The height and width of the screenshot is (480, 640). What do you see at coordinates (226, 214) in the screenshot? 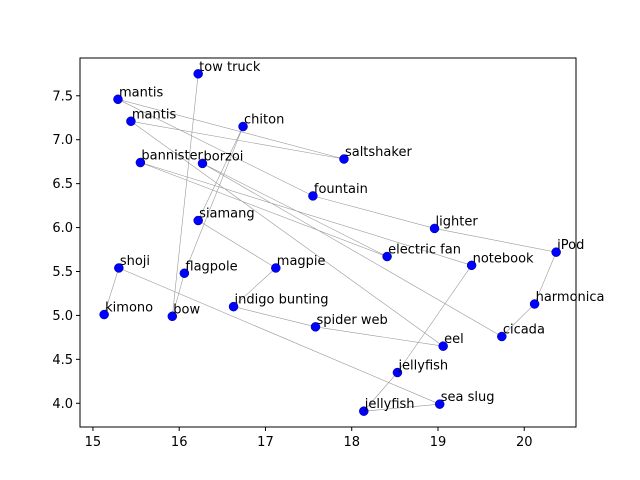
I see `point-label: siamang` at bounding box center [226, 214].